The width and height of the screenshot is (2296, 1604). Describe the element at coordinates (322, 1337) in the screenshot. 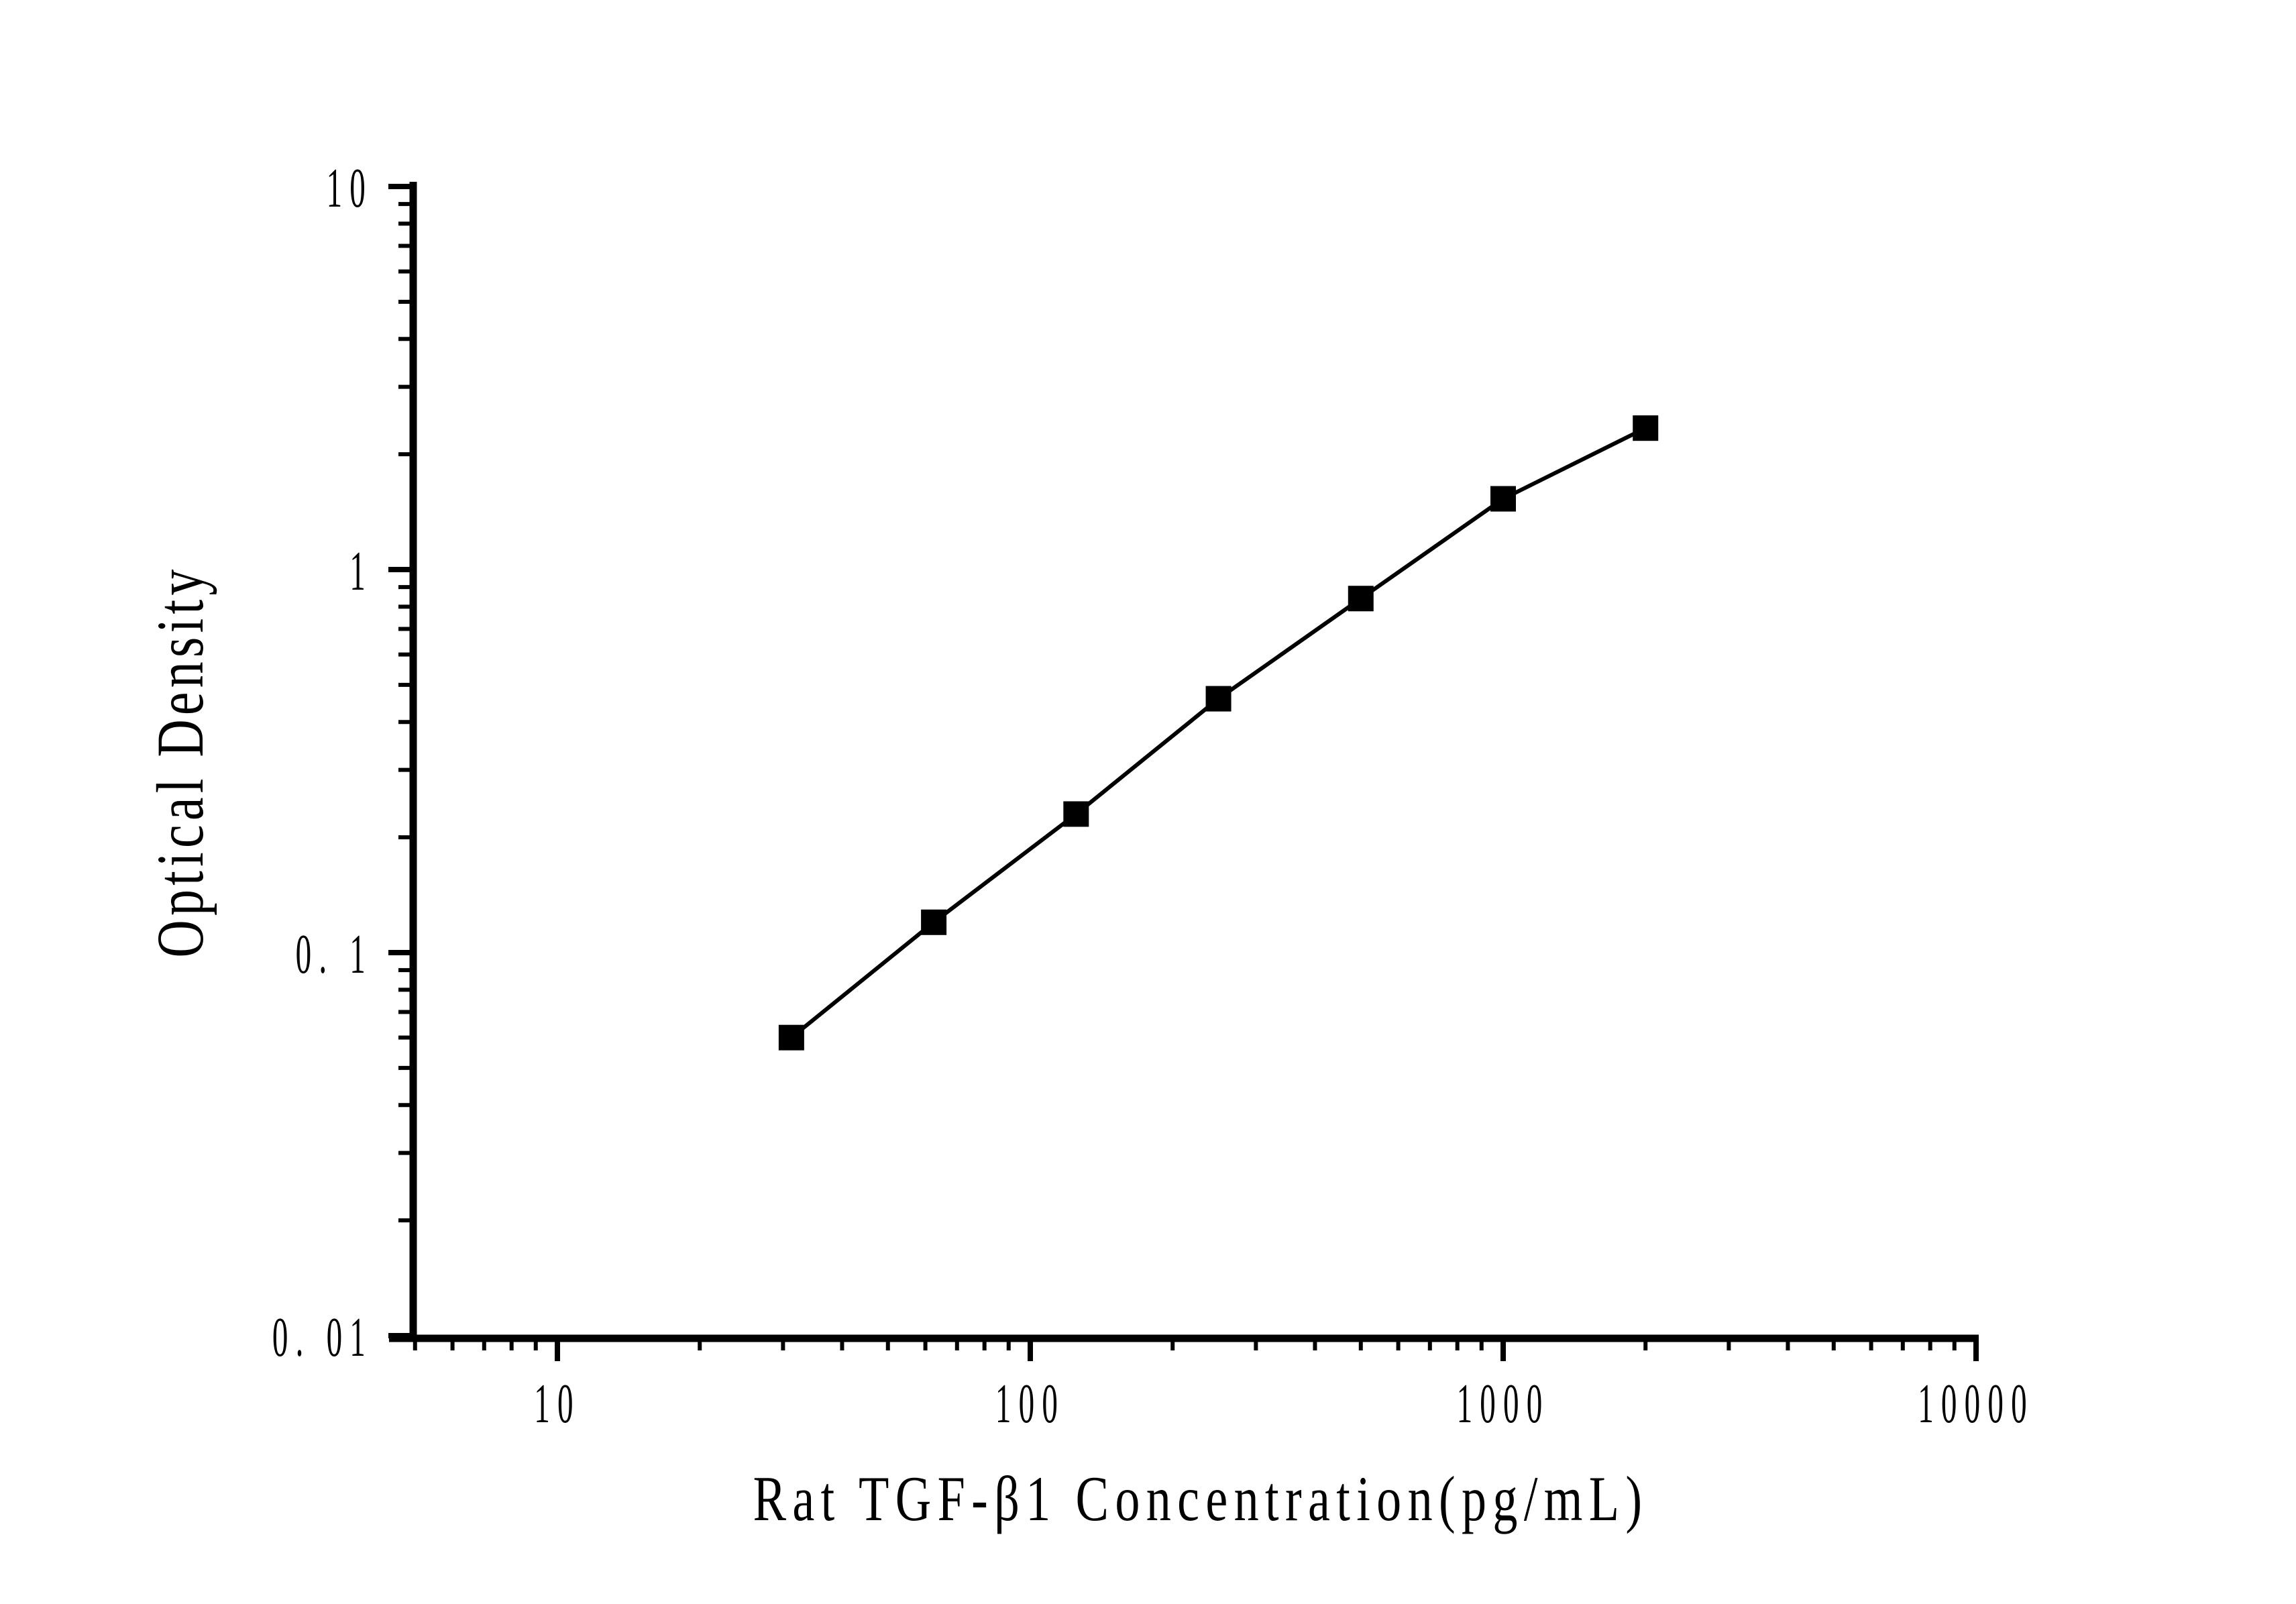

I see `y-tick-label: 0. 01` at that location.